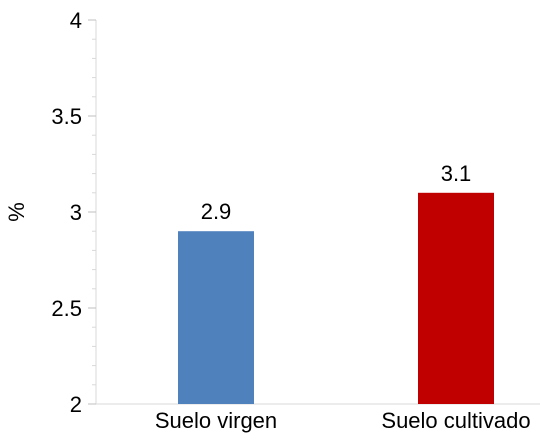 This screenshot has height=440, width=540. I want to click on bar-suelo-virgen, so click(216, 317).